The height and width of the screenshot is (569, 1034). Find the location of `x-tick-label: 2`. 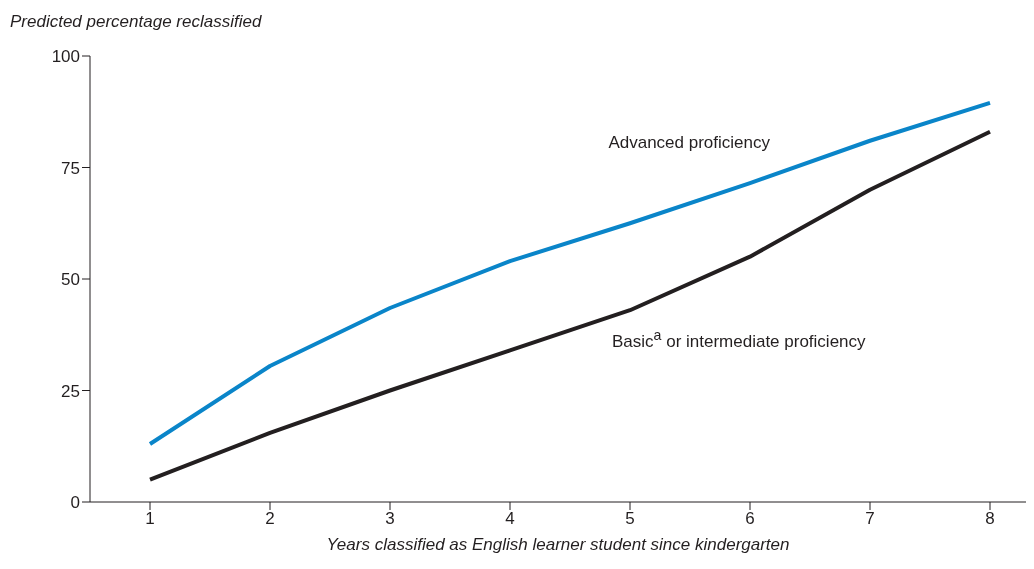

x-tick-label: 2 is located at coordinates (270, 519).